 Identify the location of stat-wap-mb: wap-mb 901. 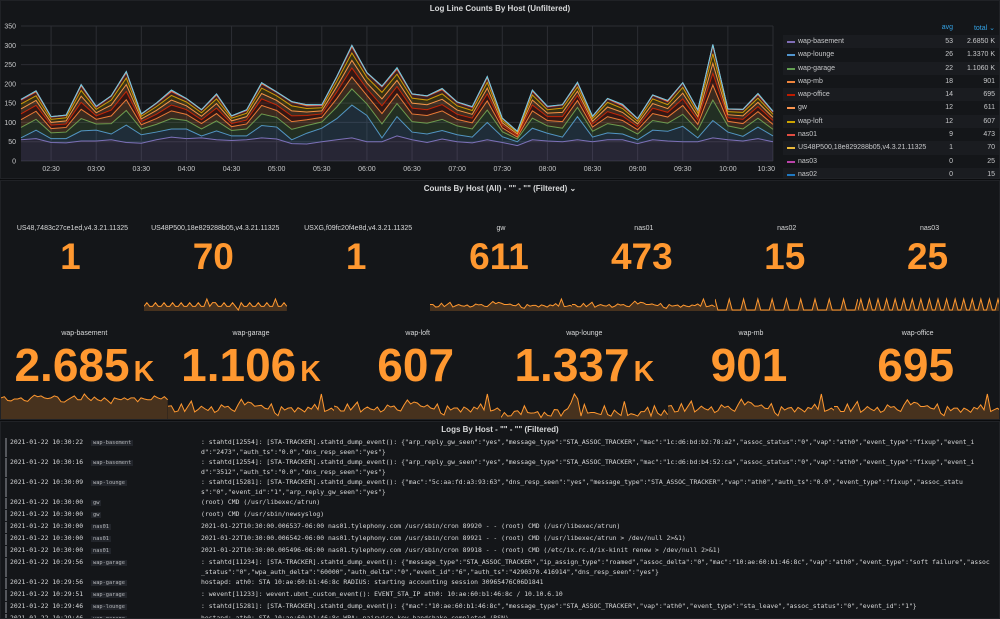
(751, 367).